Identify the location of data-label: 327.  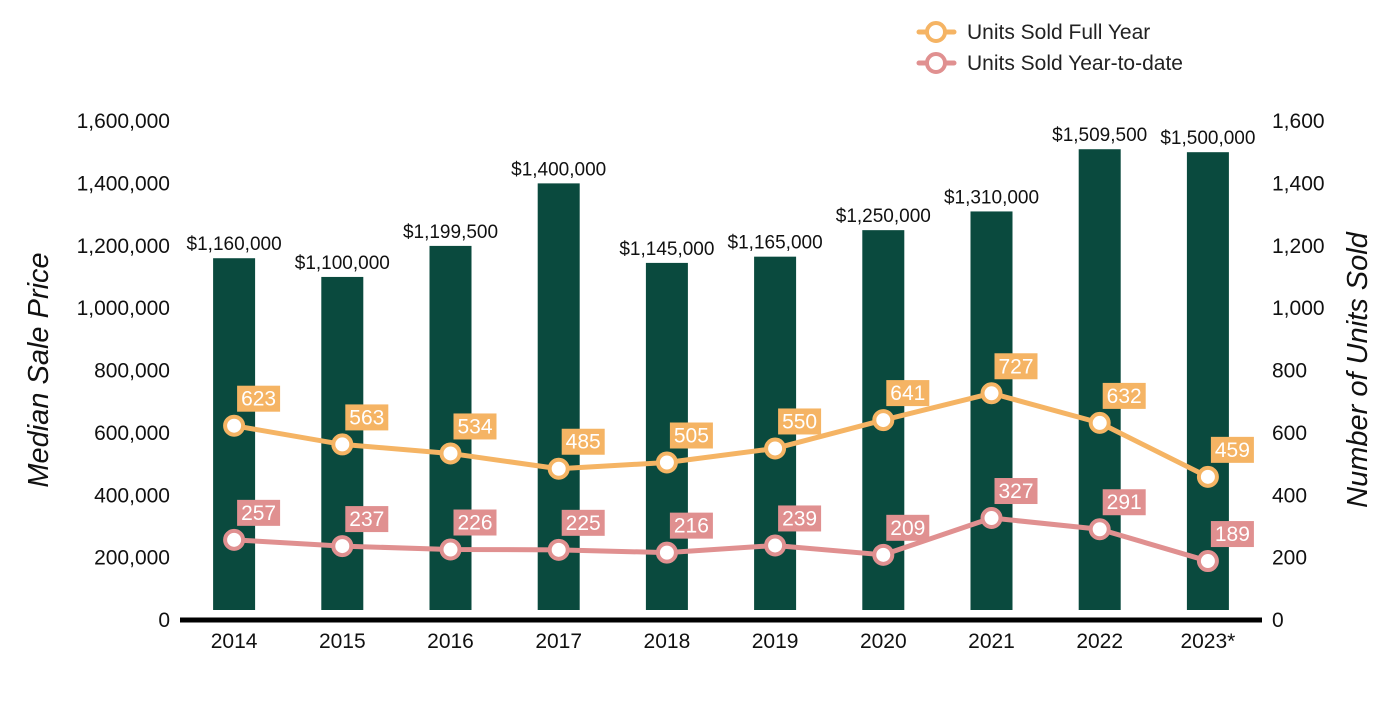
(1015, 491).